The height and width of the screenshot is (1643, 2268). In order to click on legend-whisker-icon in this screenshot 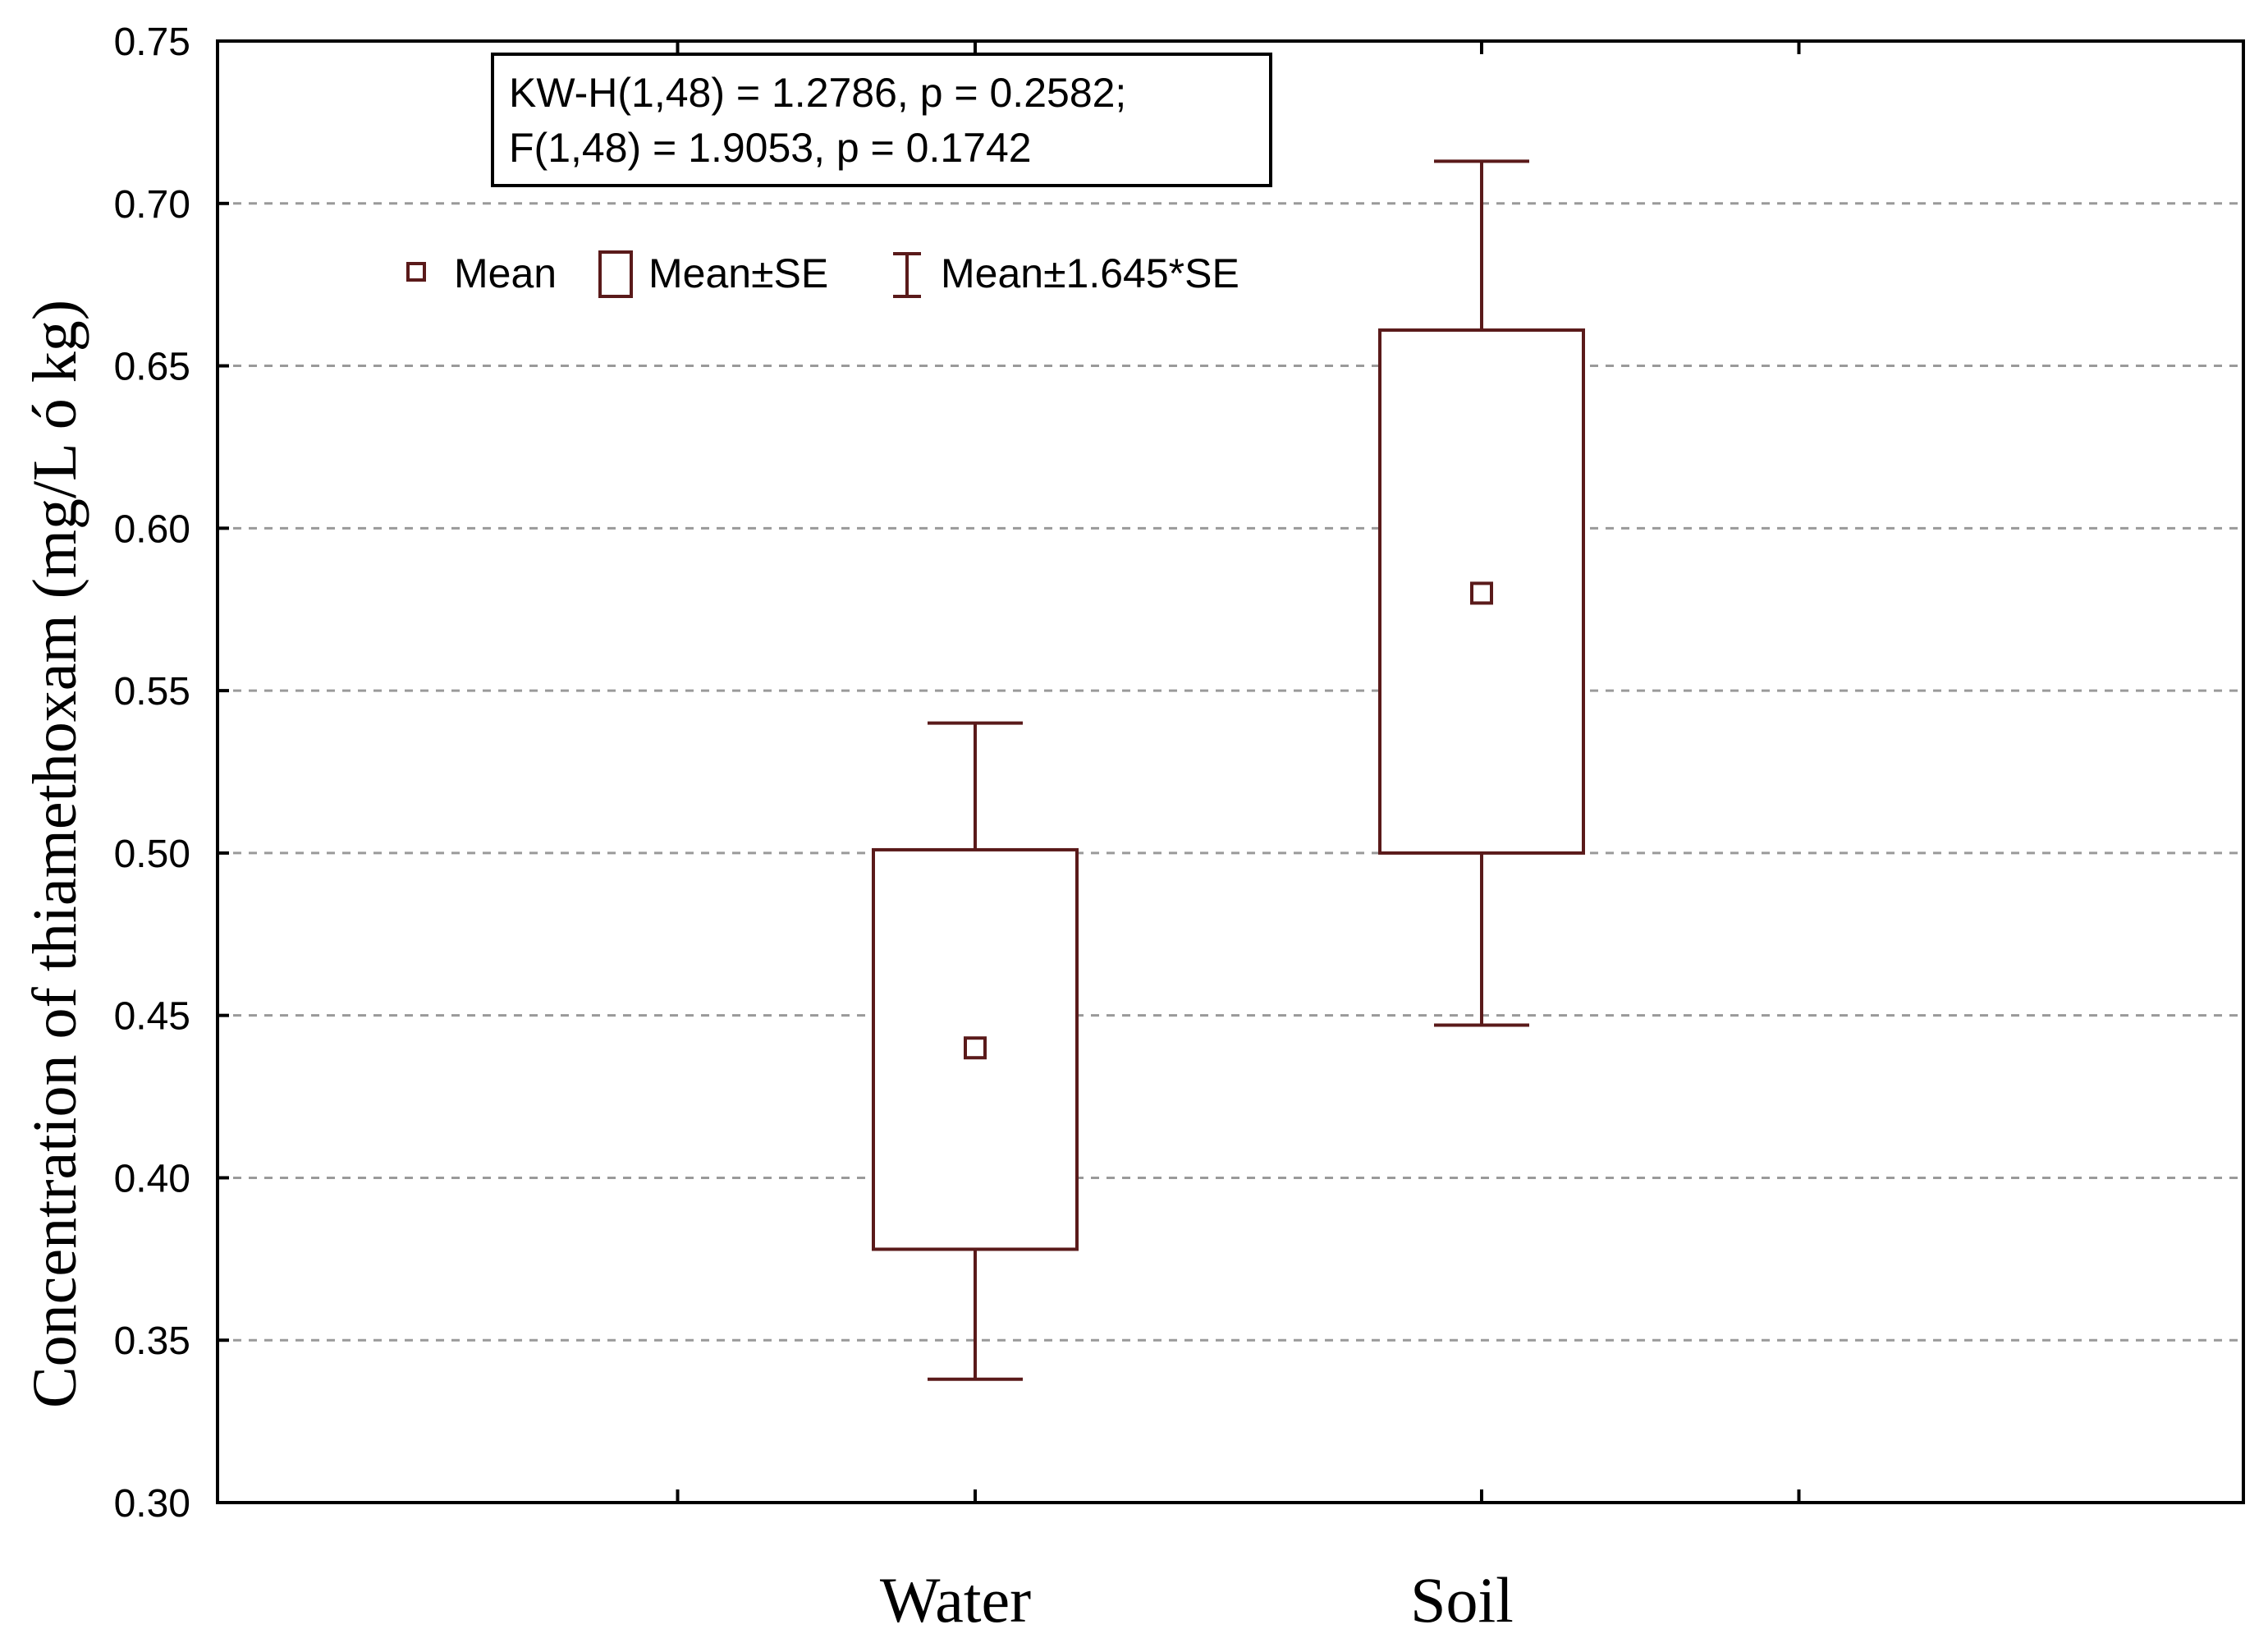, I will do `click(907, 275)`.